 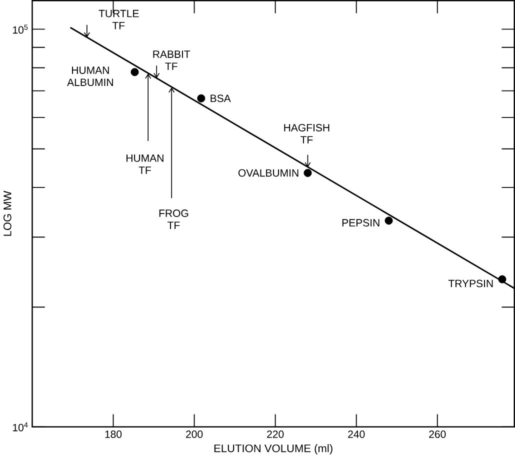 I want to click on x-tick-label: 220, so click(x=275, y=434).